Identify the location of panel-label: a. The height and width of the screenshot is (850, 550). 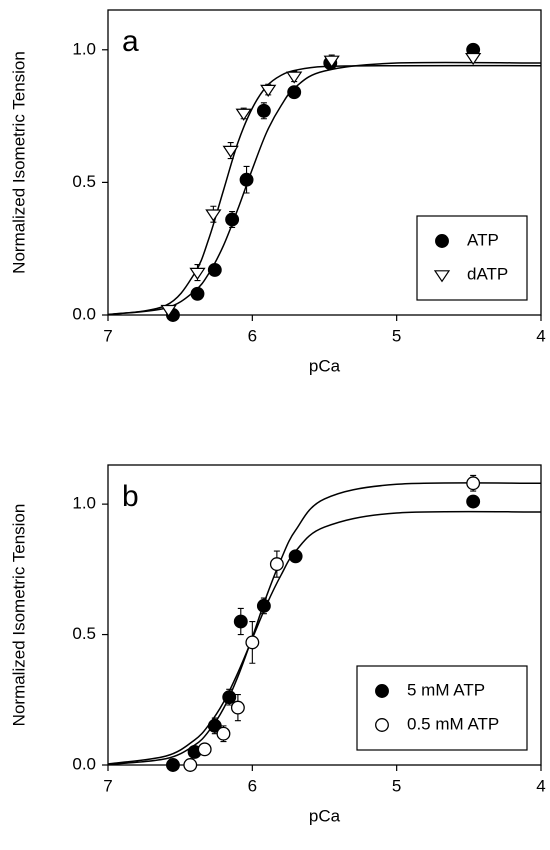
(130, 41).